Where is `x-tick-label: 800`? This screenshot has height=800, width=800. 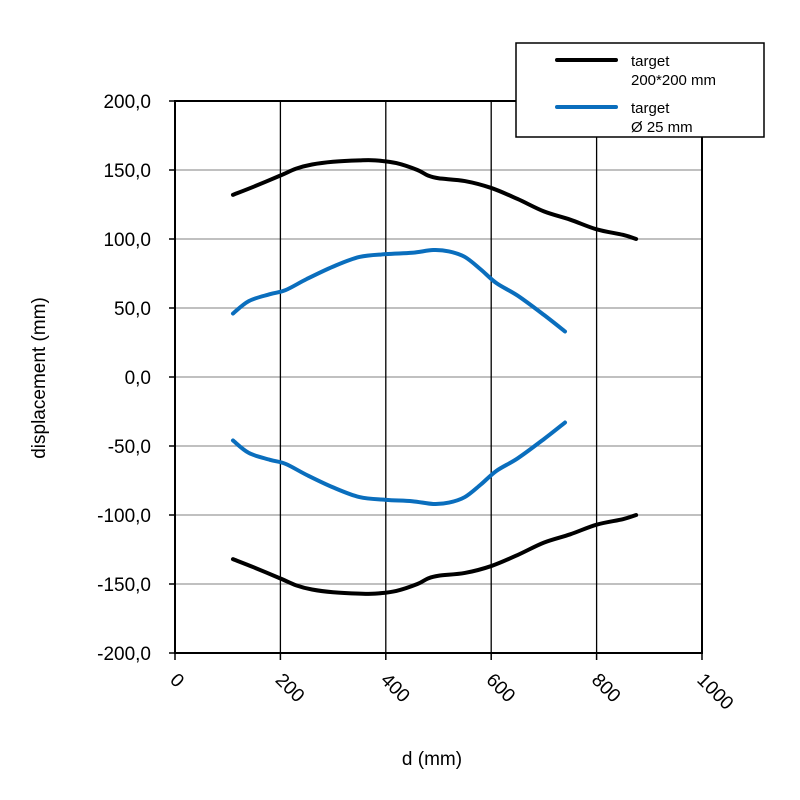
x-tick-label: 800 is located at coordinates (605, 688).